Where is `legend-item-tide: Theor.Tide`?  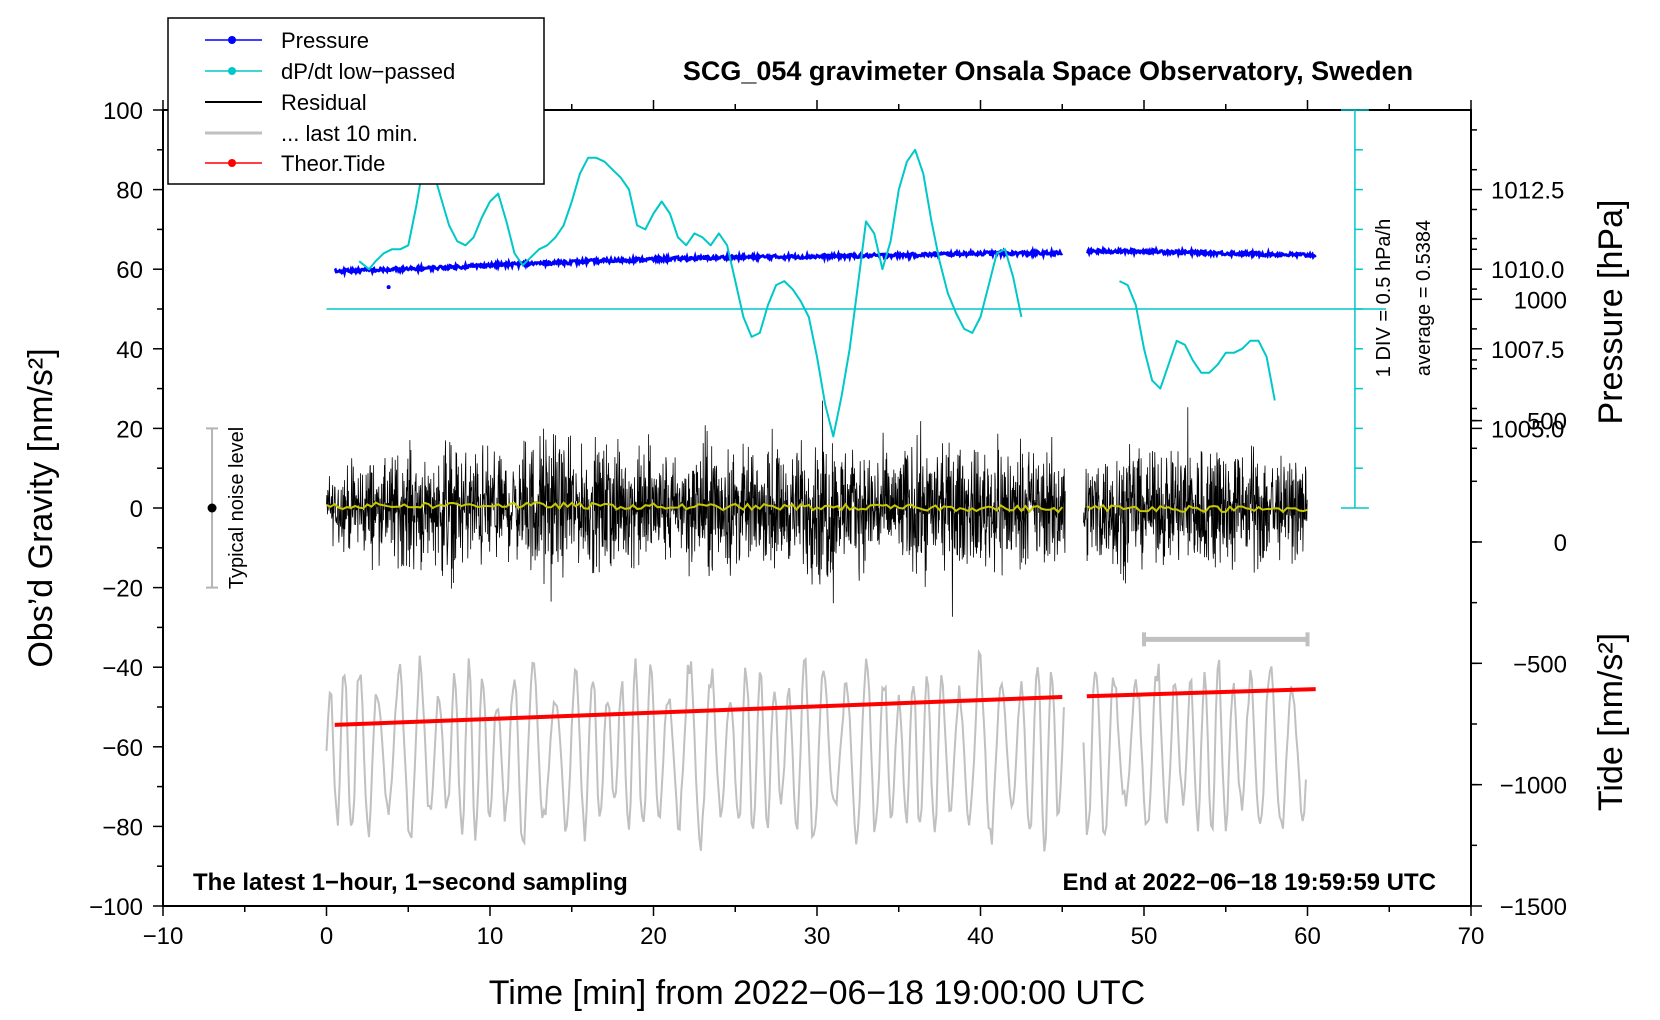 legend-item-tide: Theor.Tide is located at coordinates (295, 163).